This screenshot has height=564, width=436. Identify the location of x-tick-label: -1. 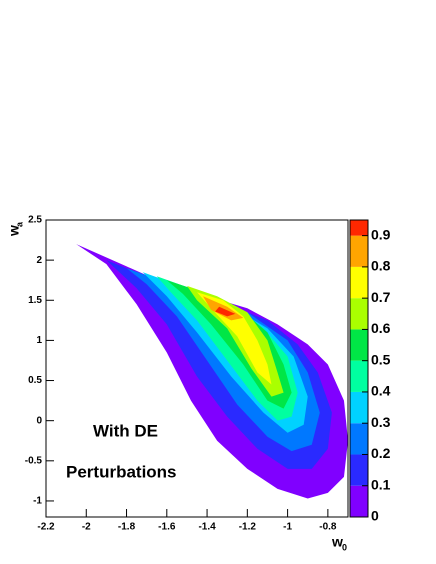
(287, 527).